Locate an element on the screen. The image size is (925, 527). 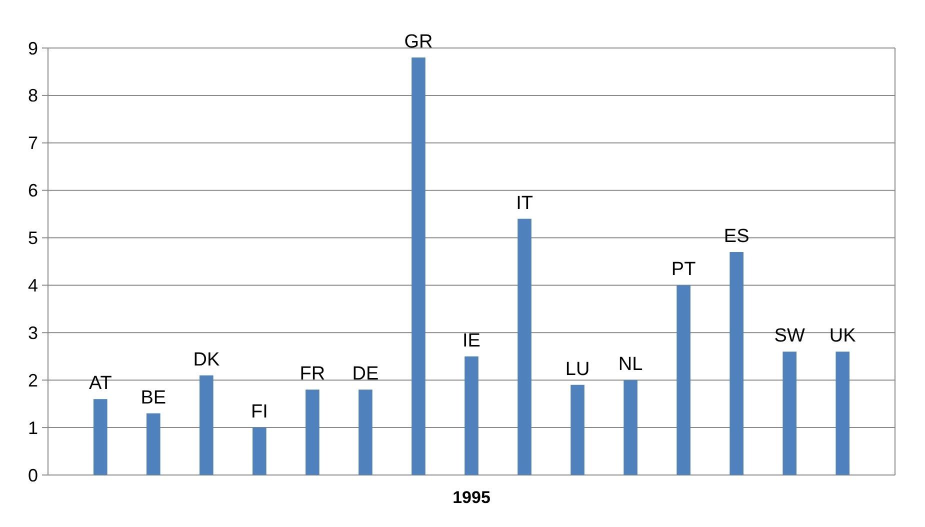
series-label: AT is located at coordinates (100, 383).